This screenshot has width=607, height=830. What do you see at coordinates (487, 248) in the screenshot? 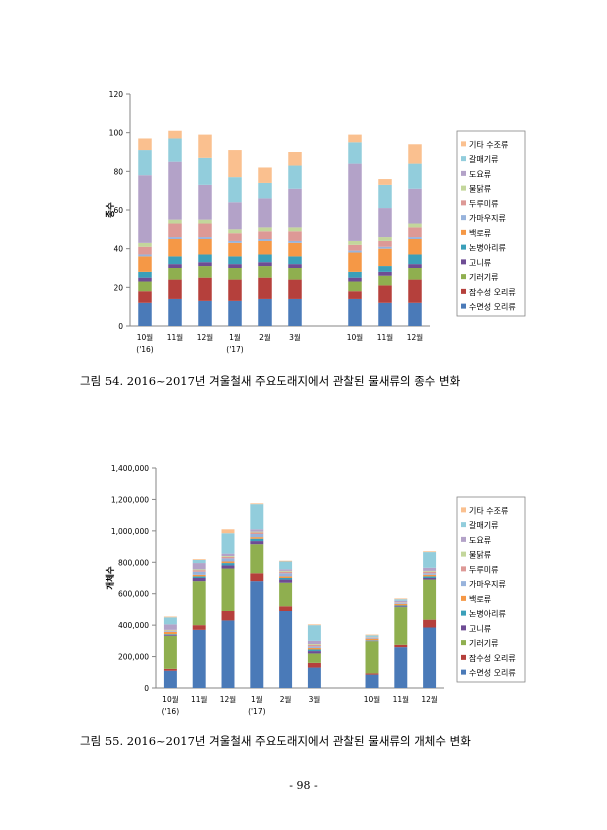
I see `chart1-legend-label: 논병아리류` at bounding box center [487, 248].